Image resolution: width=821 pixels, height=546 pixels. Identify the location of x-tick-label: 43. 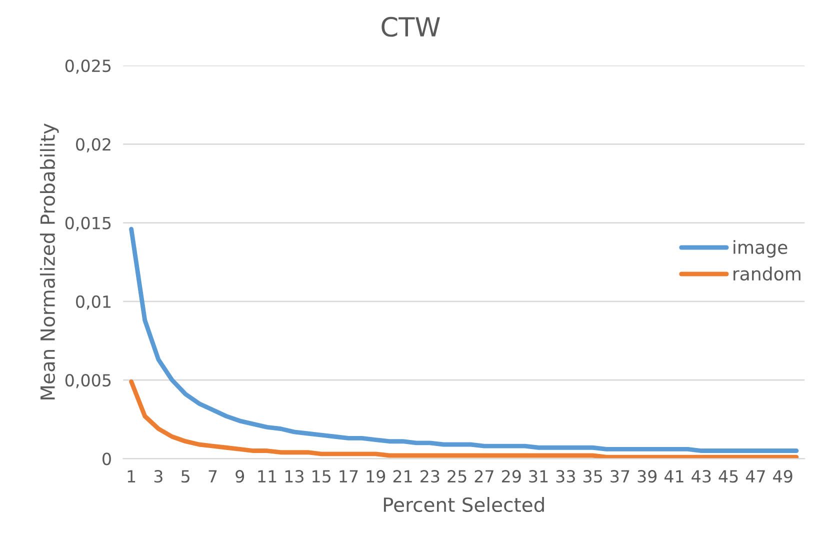
(701, 476).